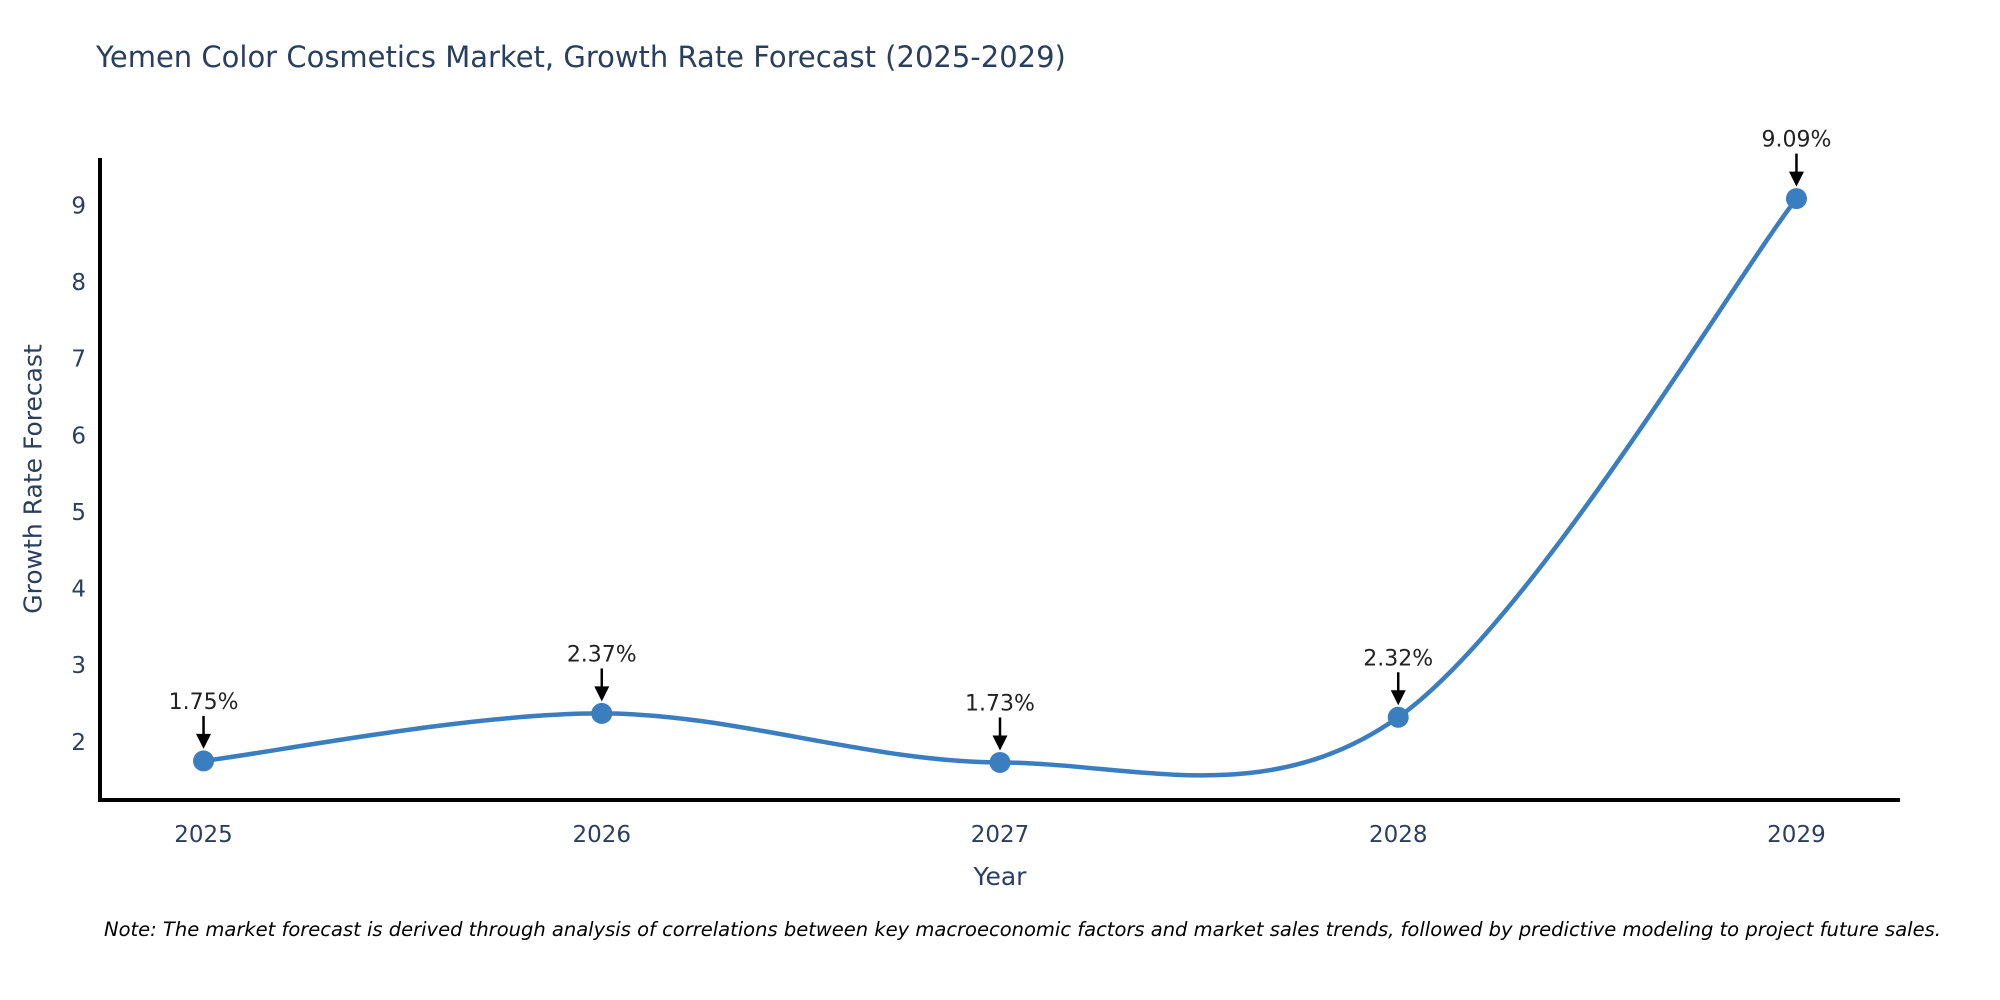  What do you see at coordinates (78, 283) in the screenshot?
I see `y-tick-label: 8` at bounding box center [78, 283].